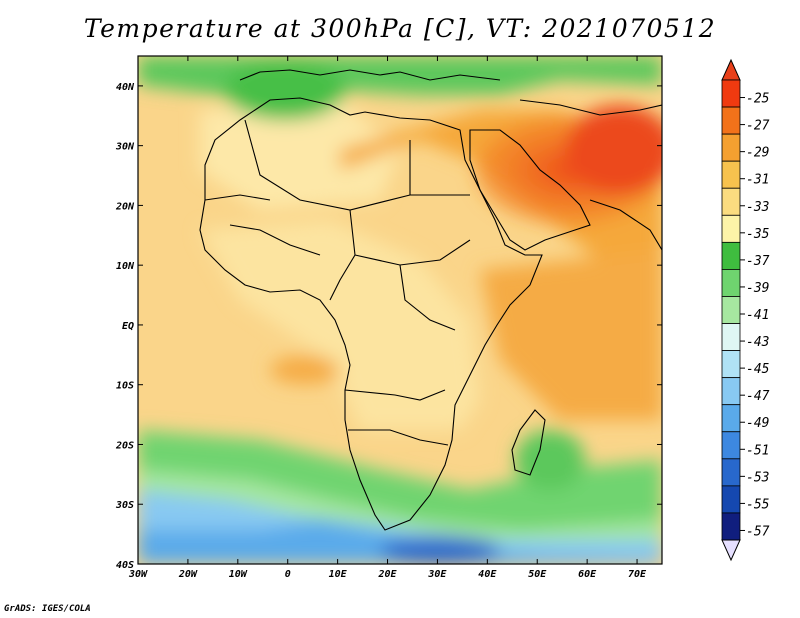  I want to click on colorbar-label: -27, so click(758, 126).